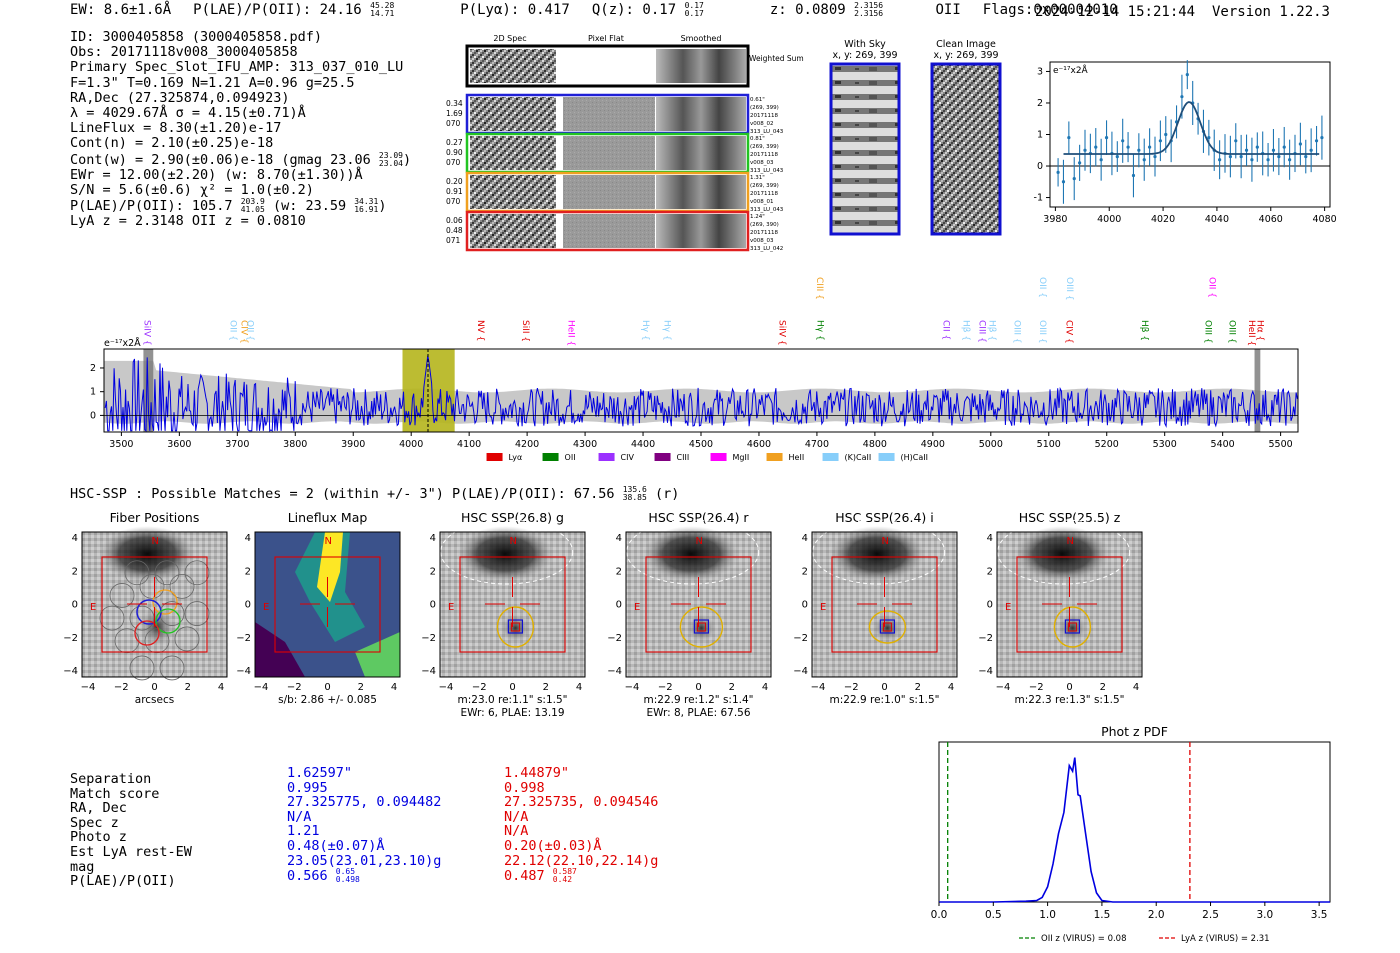  I want to click on y-tick-label: 1, so click(93, 392).